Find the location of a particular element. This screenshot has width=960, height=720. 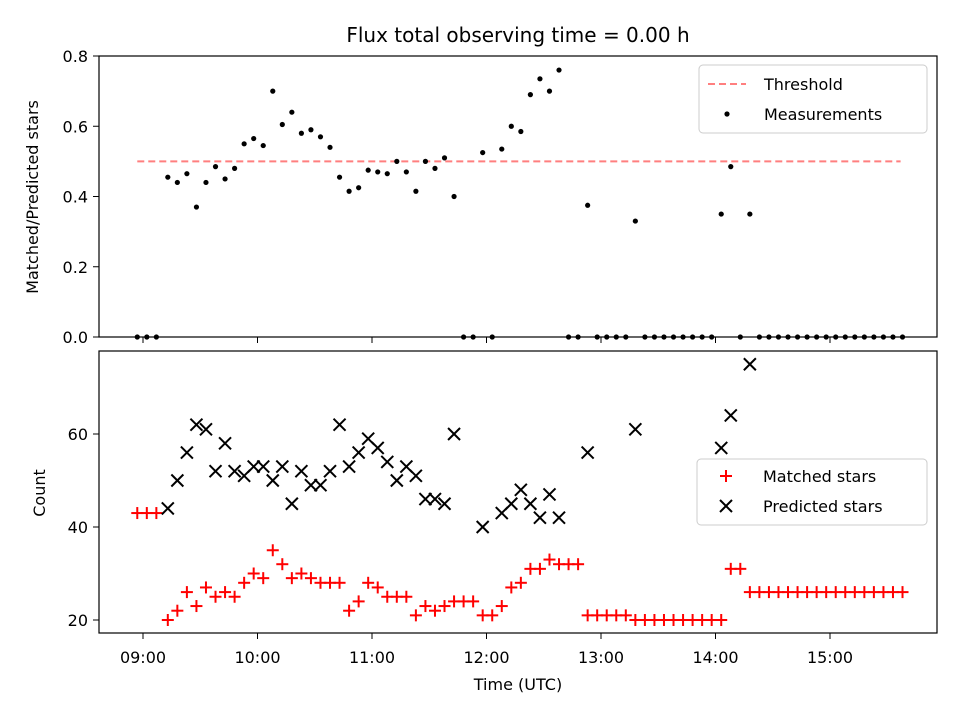

x-tick-label: 13:00 is located at coordinates (601, 657).